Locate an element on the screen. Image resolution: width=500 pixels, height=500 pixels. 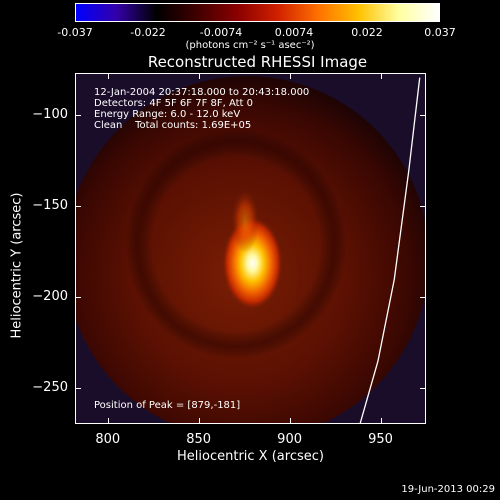
colorbar-tick-label: 0.0074 is located at coordinates (294, 32).